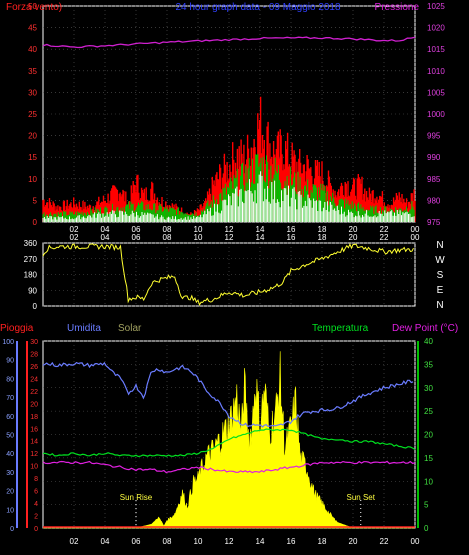 The image size is (469, 555). I want to click on dir-x-tick: 02, so click(74, 237).